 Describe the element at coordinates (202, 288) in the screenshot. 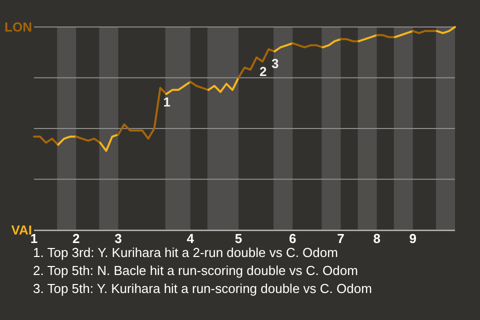

I see `text: 3. Top 5th: Y. Kurihara hit a run-scoring double vs C. Odom` at that location.